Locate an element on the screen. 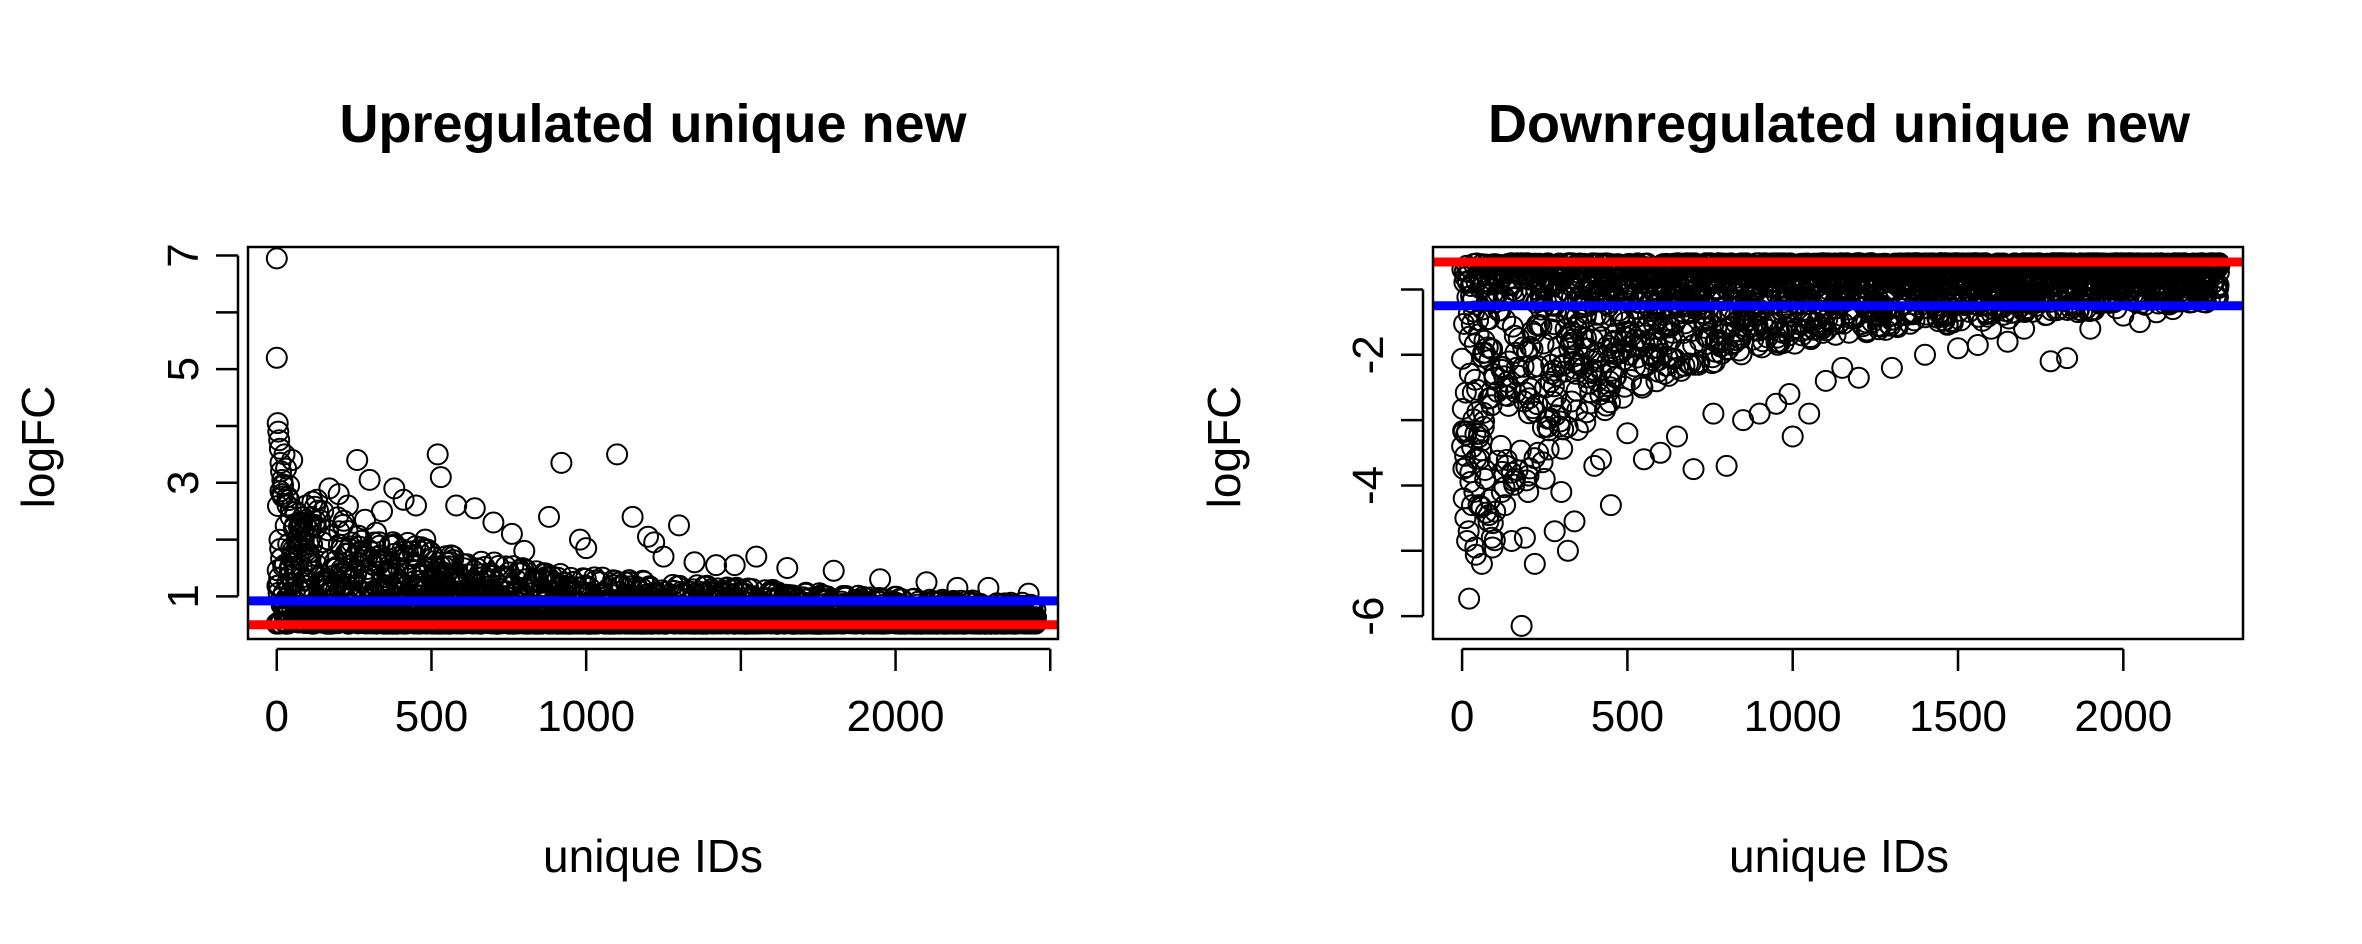 The height and width of the screenshot is (944, 2362). y-tick-label: -4 is located at coordinates (1368, 485).